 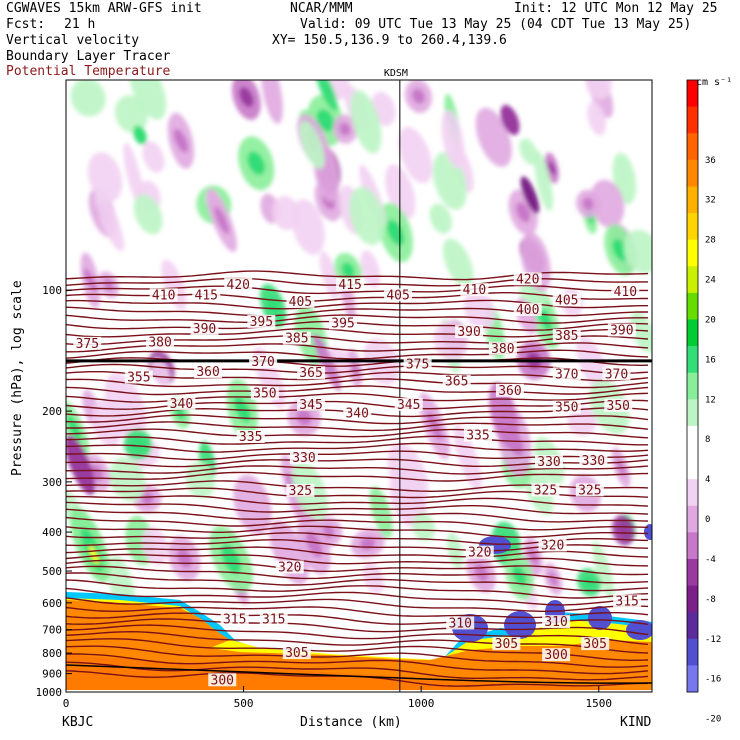 I want to click on colorbar-level-label: -8, so click(x=710, y=600).